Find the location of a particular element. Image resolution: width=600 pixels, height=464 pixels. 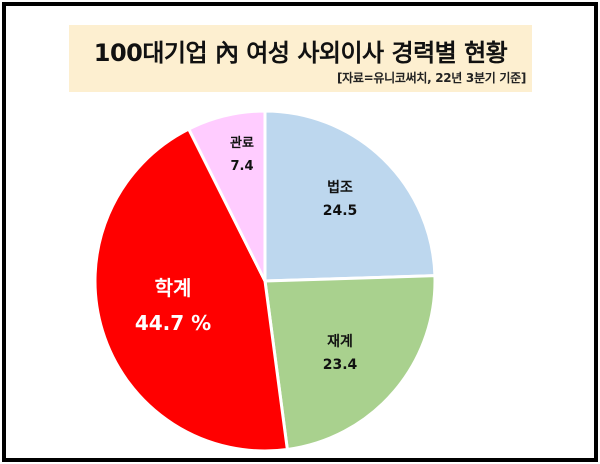

svg-text: 재계 is located at coordinates (340, 342).